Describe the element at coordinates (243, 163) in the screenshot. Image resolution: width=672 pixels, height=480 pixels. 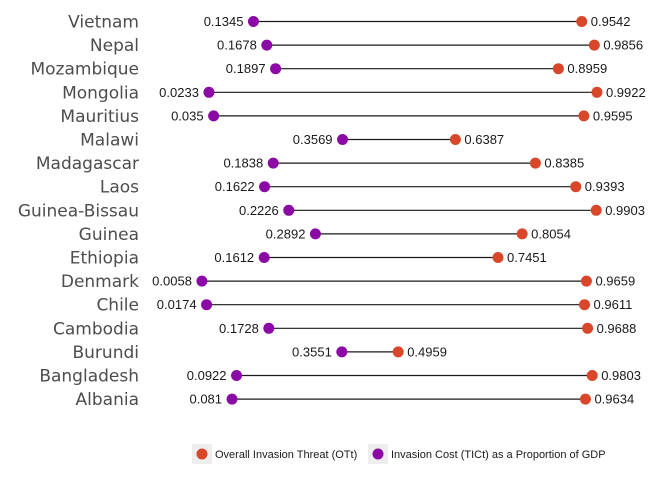
I see `tict-value-label: 0.1838` at that location.